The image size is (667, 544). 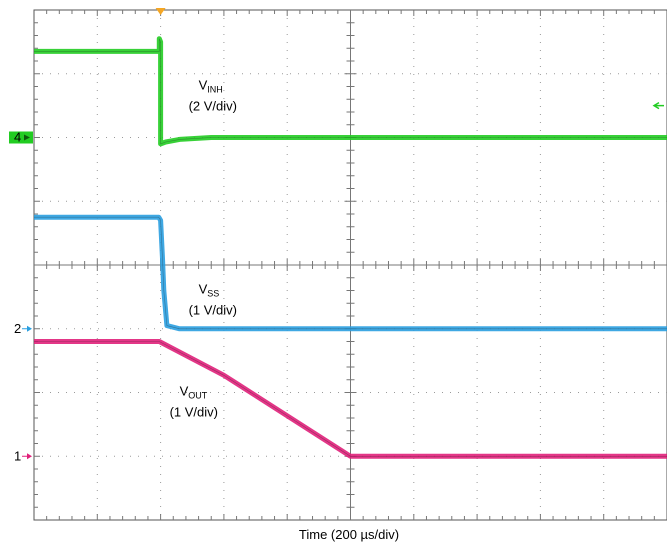 What do you see at coordinates (211, 86) in the screenshot?
I see `trace-name-inh: VINH` at bounding box center [211, 86].